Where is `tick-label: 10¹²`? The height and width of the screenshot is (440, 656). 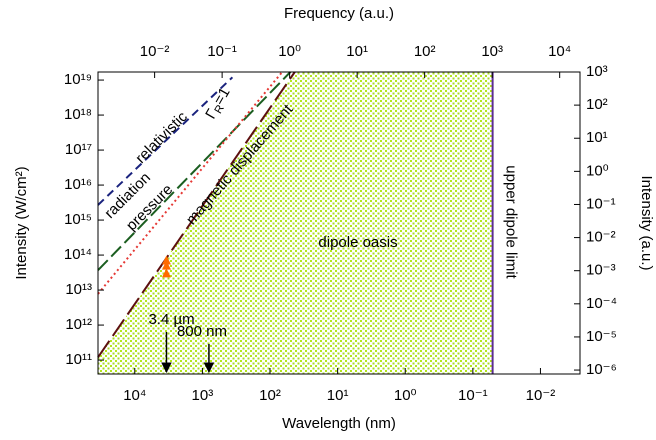
tick-label: 10¹² is located at coordinates (78, 324).